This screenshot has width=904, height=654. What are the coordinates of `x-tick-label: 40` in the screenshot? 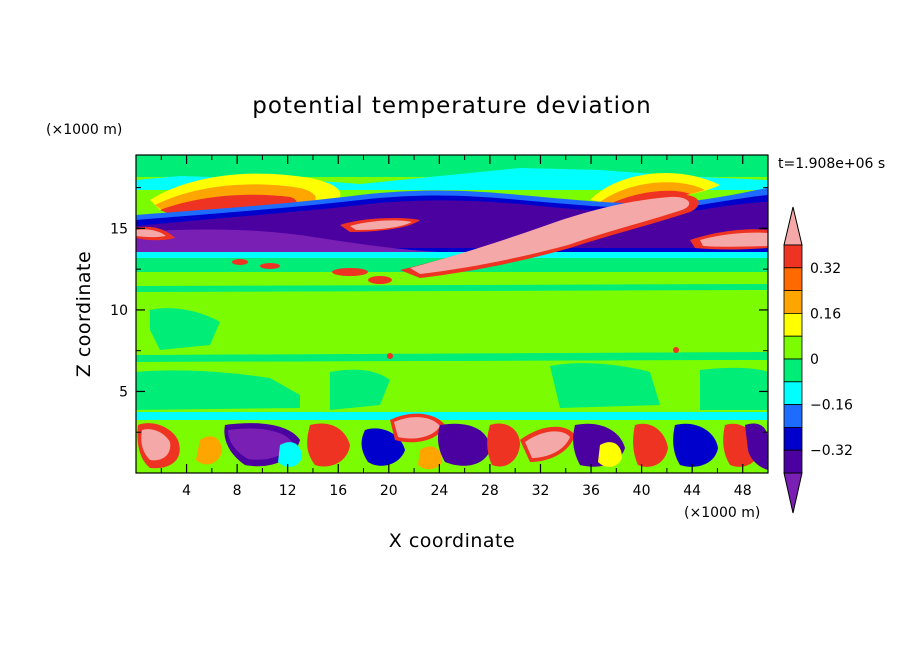 It's located at (642, 491).